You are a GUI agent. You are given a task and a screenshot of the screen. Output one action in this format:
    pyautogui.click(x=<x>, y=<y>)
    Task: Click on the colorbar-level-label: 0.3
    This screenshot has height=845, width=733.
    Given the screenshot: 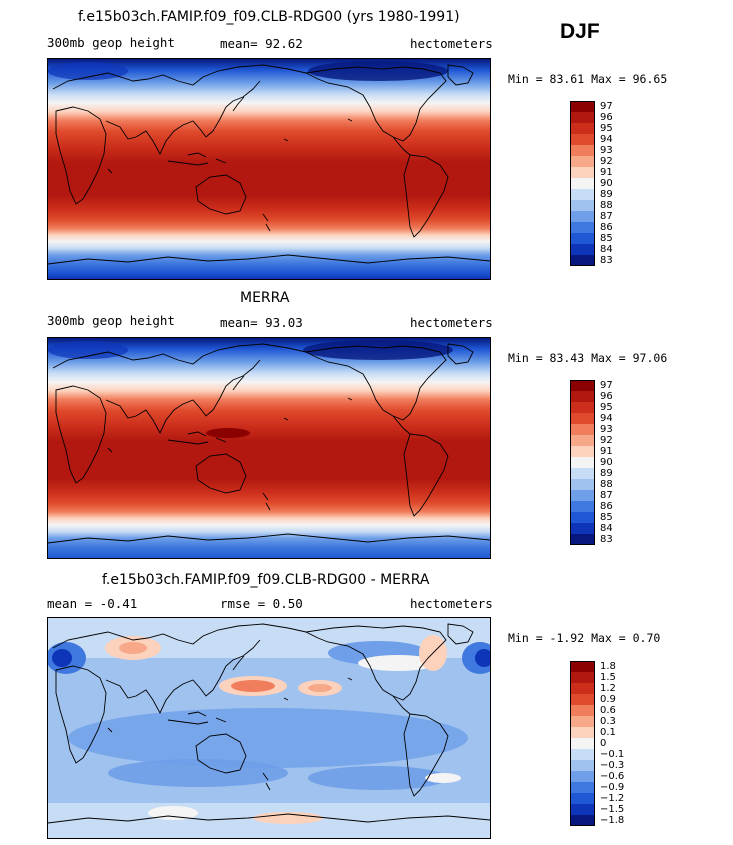 What is the action you would take?
    pyautogui.click(x=608, y=721)
    